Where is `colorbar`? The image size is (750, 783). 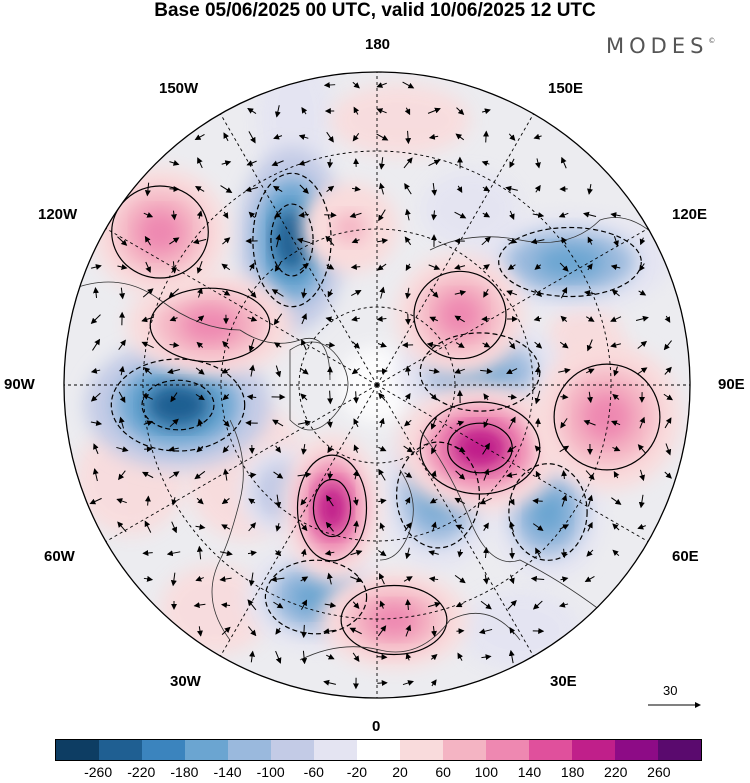 colorbar is located at coordinates (378, 750).